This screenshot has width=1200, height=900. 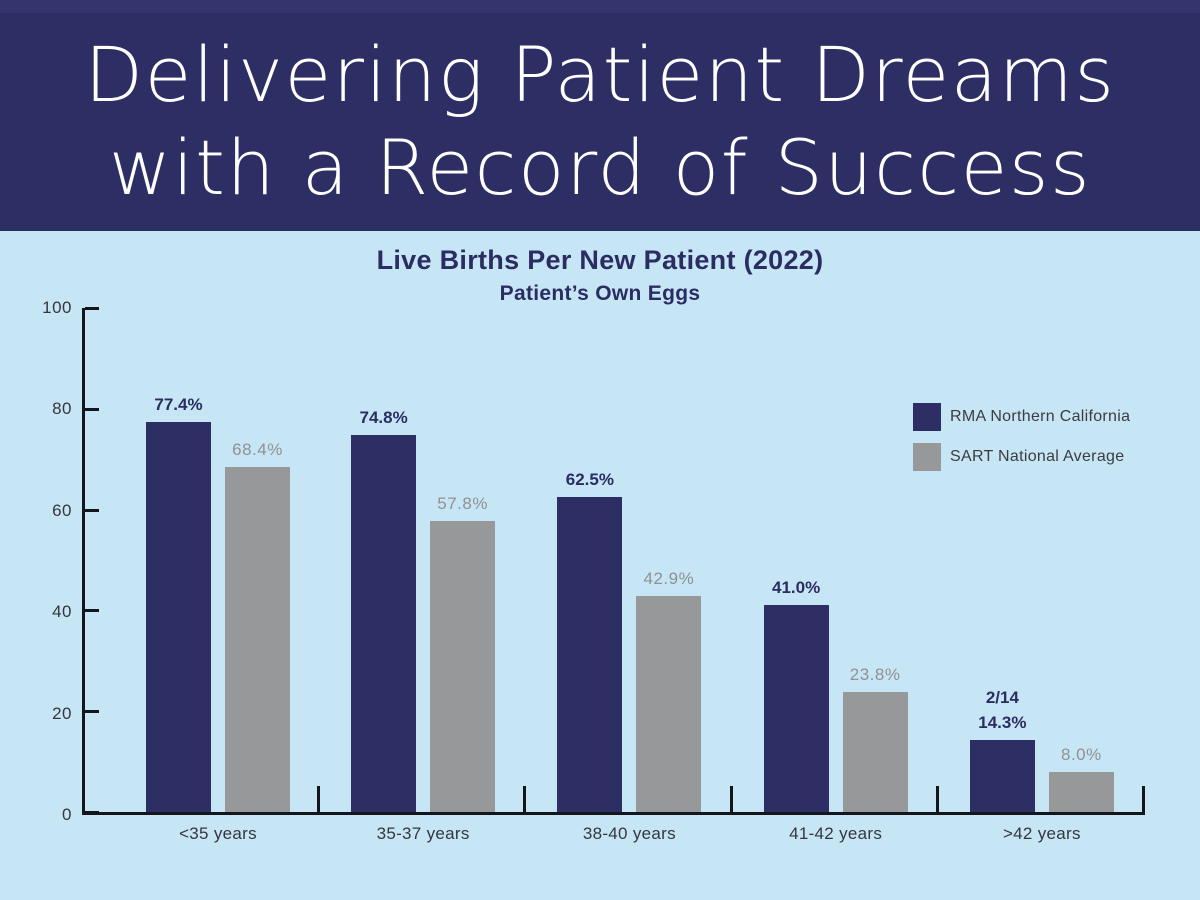 I want to click on bar-sart-5: 8.0%, so click(x=1081, y=778).